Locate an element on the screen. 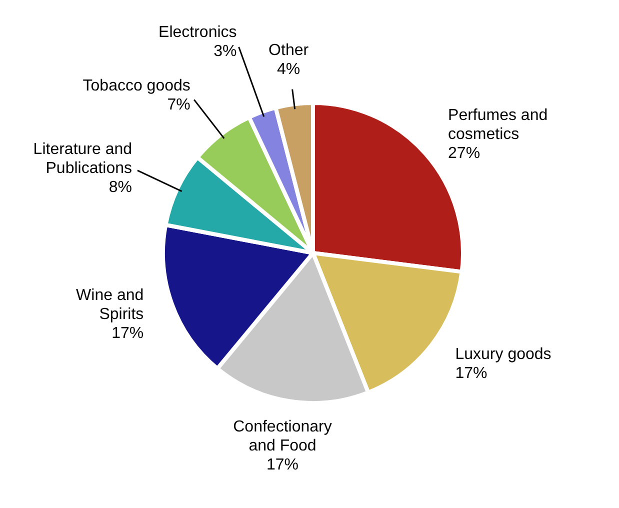 This screenshot has height=508, width=619. data-label: 7% is located at coordinates (178, 104).